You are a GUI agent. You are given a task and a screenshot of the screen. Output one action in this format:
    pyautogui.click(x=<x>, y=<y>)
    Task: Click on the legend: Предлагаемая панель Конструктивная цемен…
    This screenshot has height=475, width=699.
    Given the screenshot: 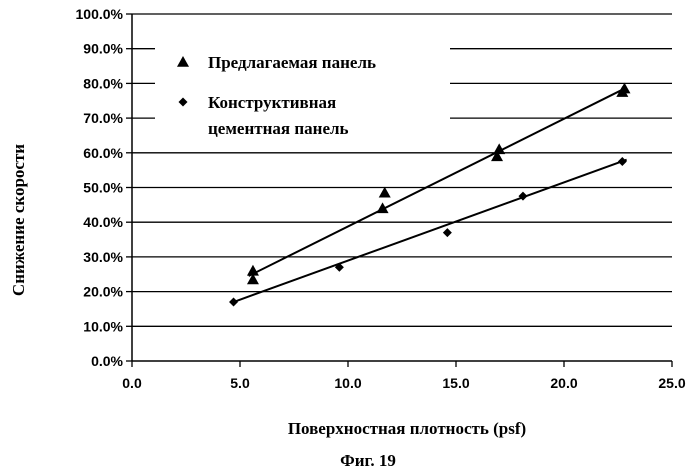 What is the action you would take?
    pyautogui.click(x=302, y=94)
    